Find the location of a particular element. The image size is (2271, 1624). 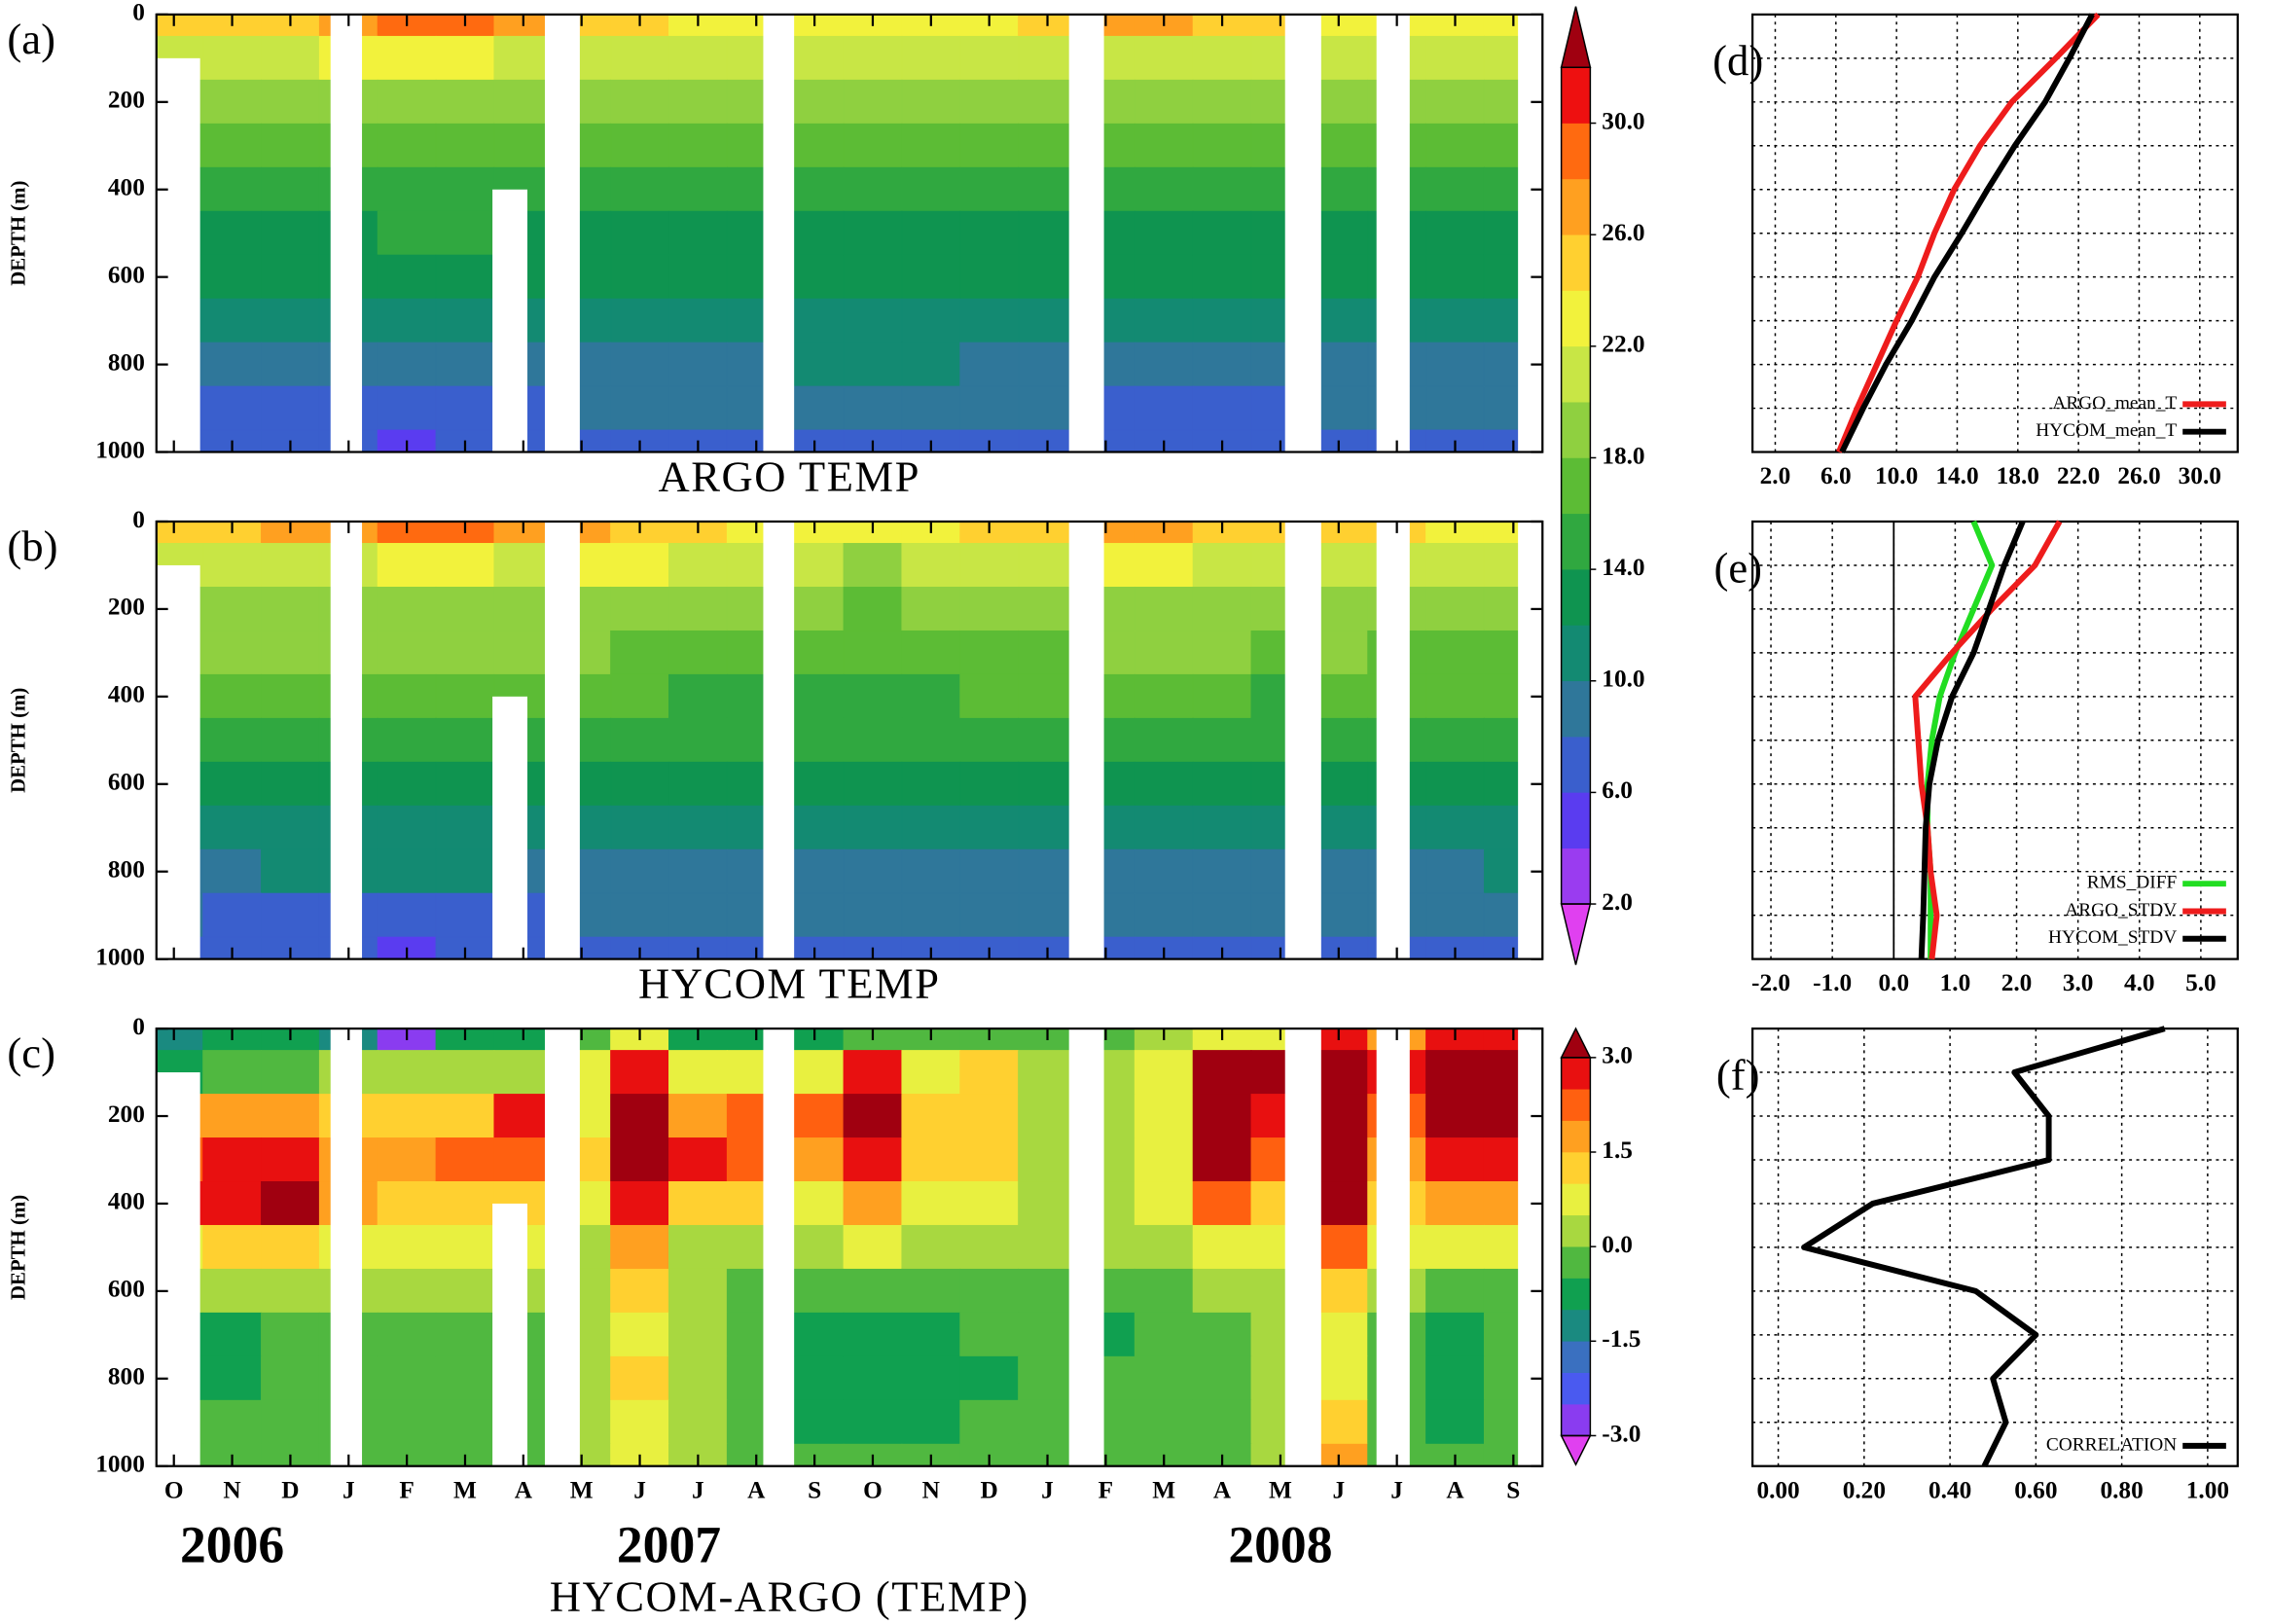

panel-label: (e) is located at coordinates (1737, 567).